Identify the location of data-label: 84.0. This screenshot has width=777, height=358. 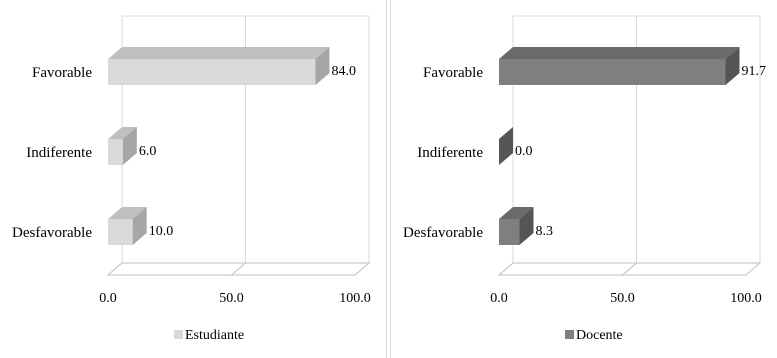
(343, 71).